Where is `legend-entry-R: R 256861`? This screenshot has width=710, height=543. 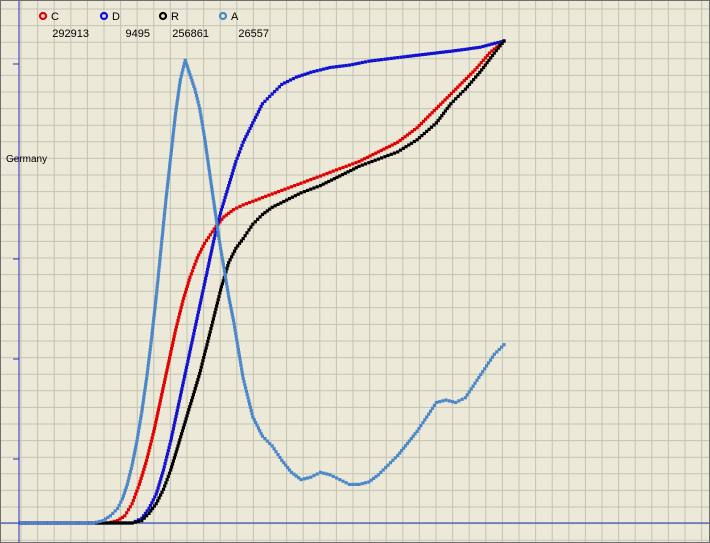 legend-entry-R: R 256861 is located at coordinates (183, 25).